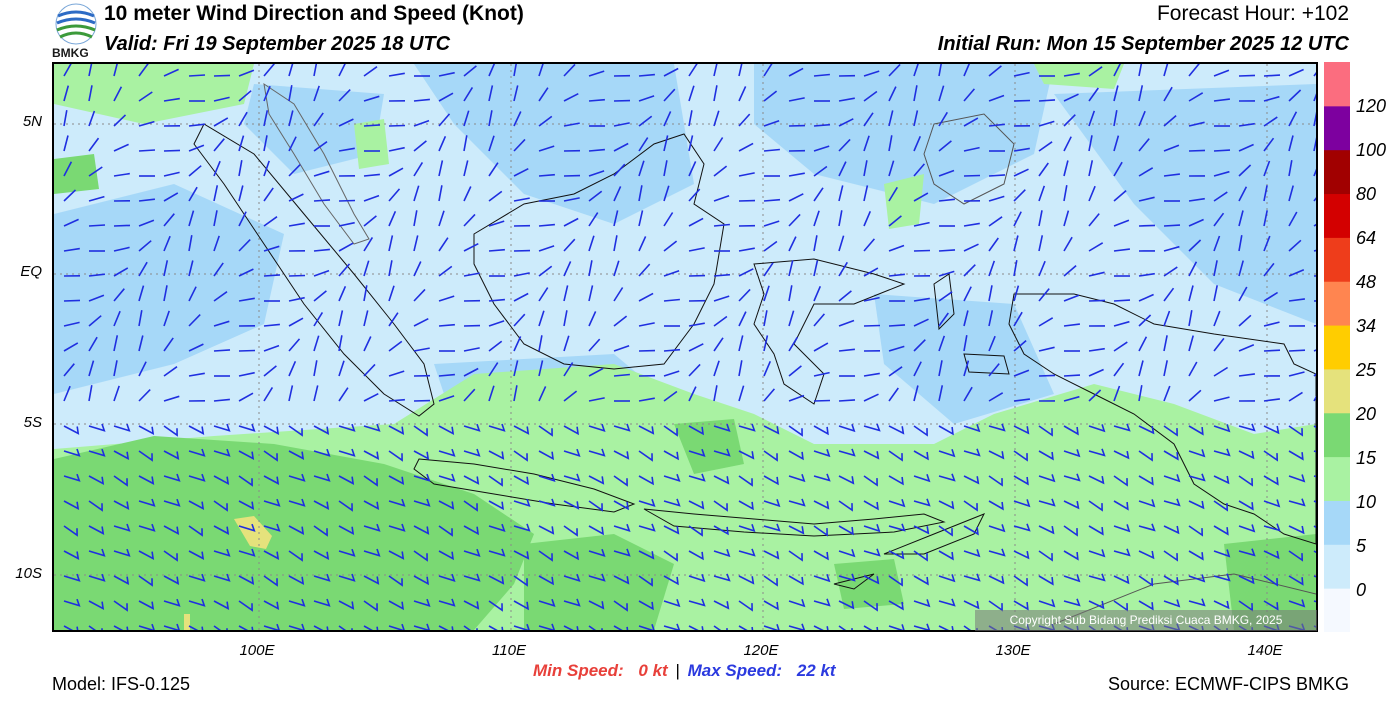 The width and height of the screenshot is (1400, 709). What do you see at coordinates (1371, 106) in the screenshot?
I see `colorbar-label-120: 120` at bounding box center [1371, 106].